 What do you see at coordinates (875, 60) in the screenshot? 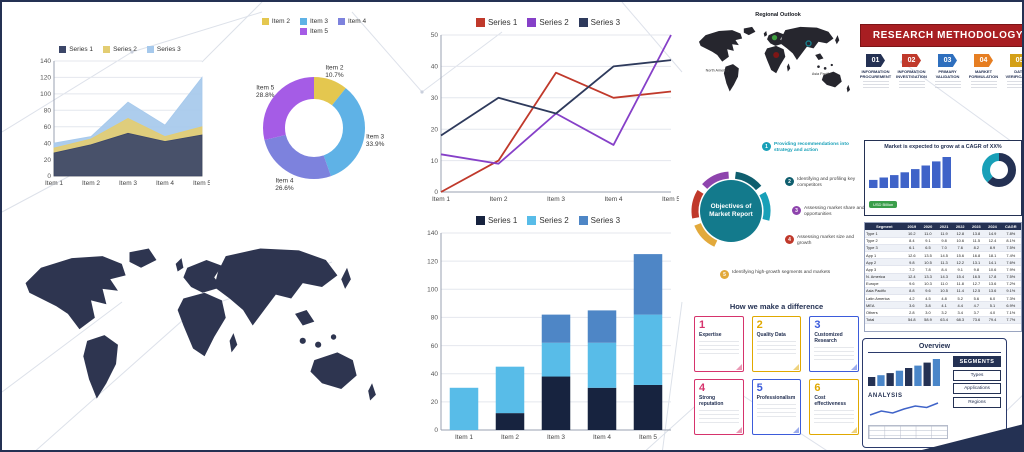
I see `step-number: 01` at bounding box center [875, 60].